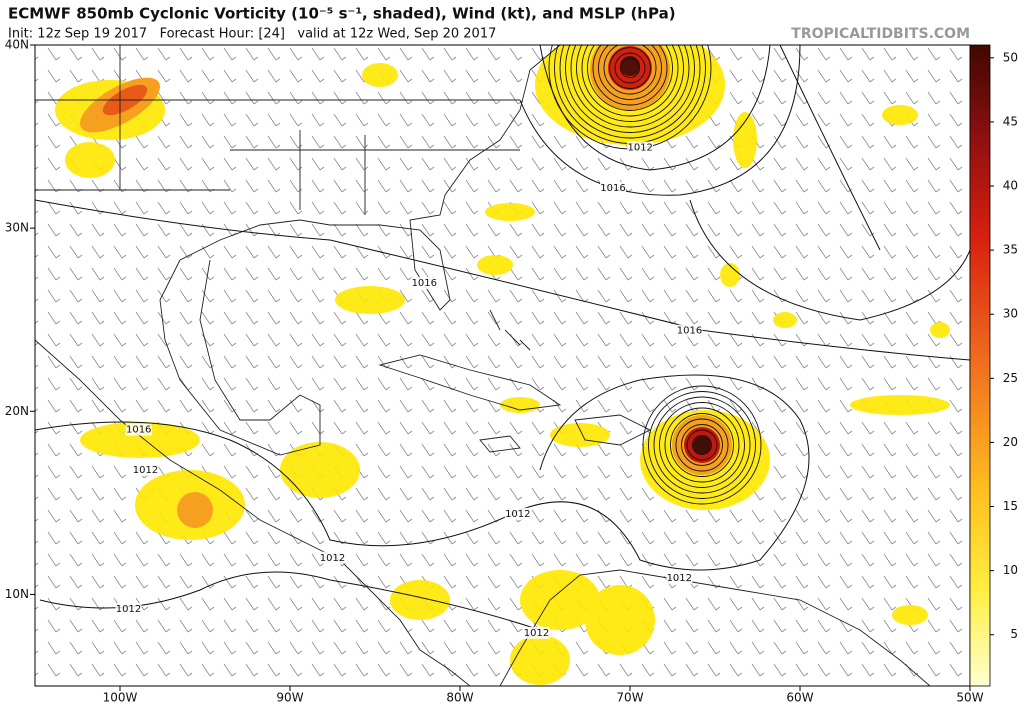  I want to click on colorbar, so click(980, 365).